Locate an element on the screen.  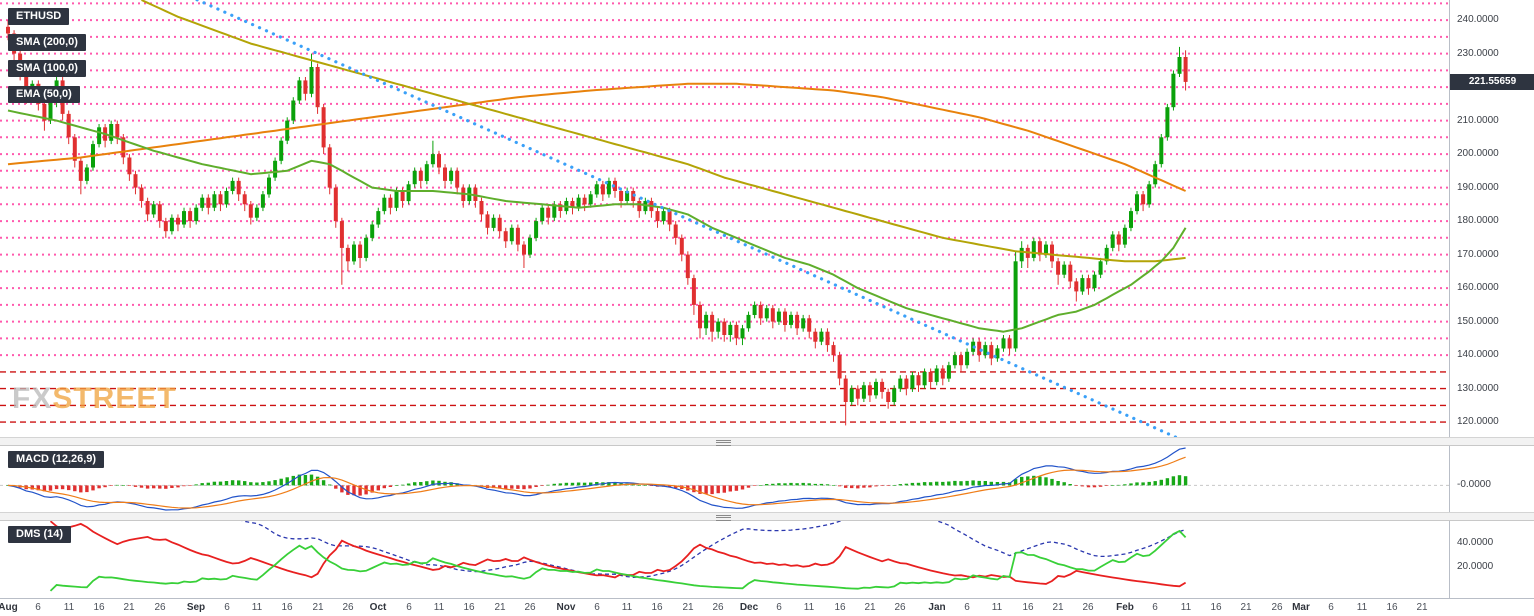
price-axis-label: 170.0000 is located at coordinates (1478, 254).